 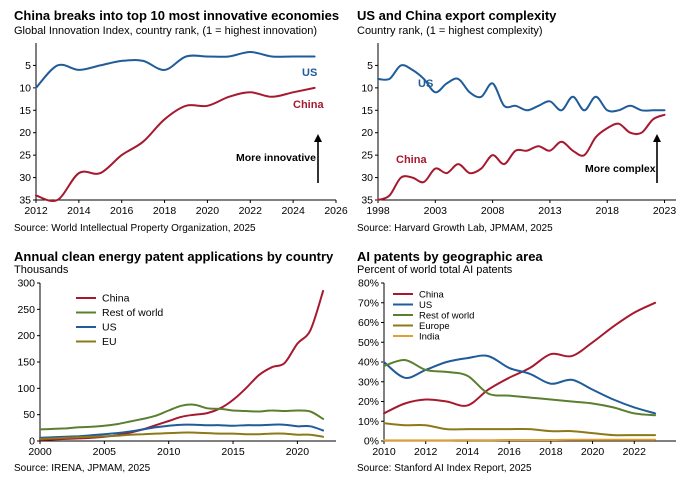 What do you see at coordinates (105, 452) in the screenshot?
I see `x-tick-label: 2005` at bounding box center [105, 452].